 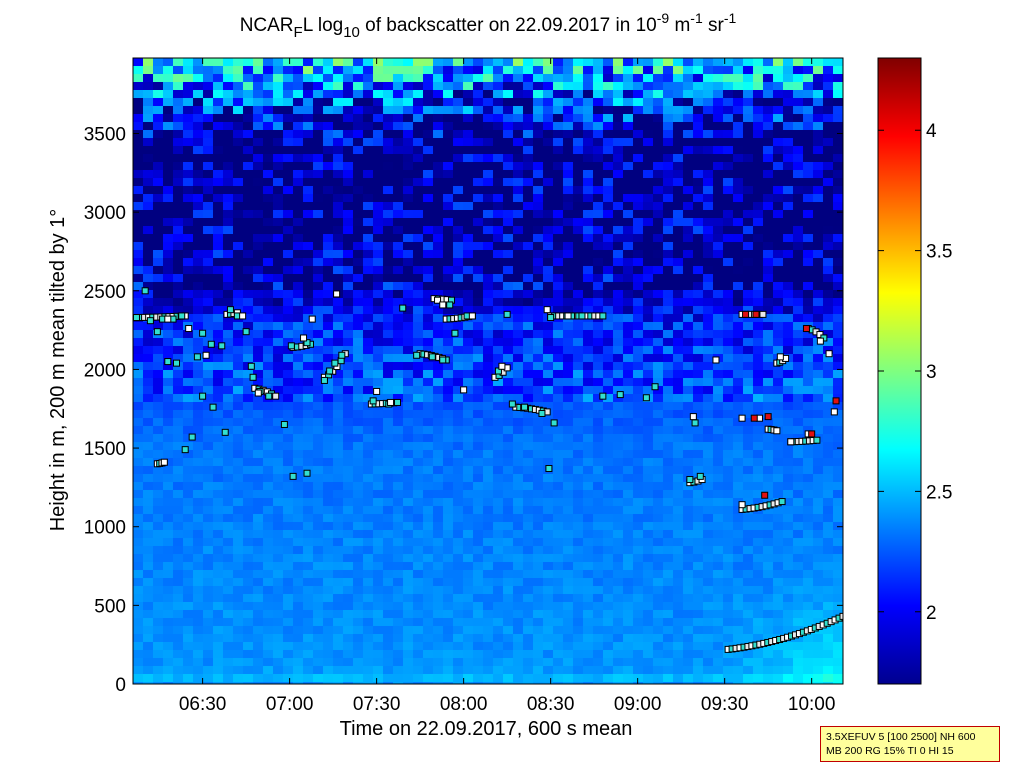 I want to click on x-tick-label: 10:00, so click(x=812, y=704).